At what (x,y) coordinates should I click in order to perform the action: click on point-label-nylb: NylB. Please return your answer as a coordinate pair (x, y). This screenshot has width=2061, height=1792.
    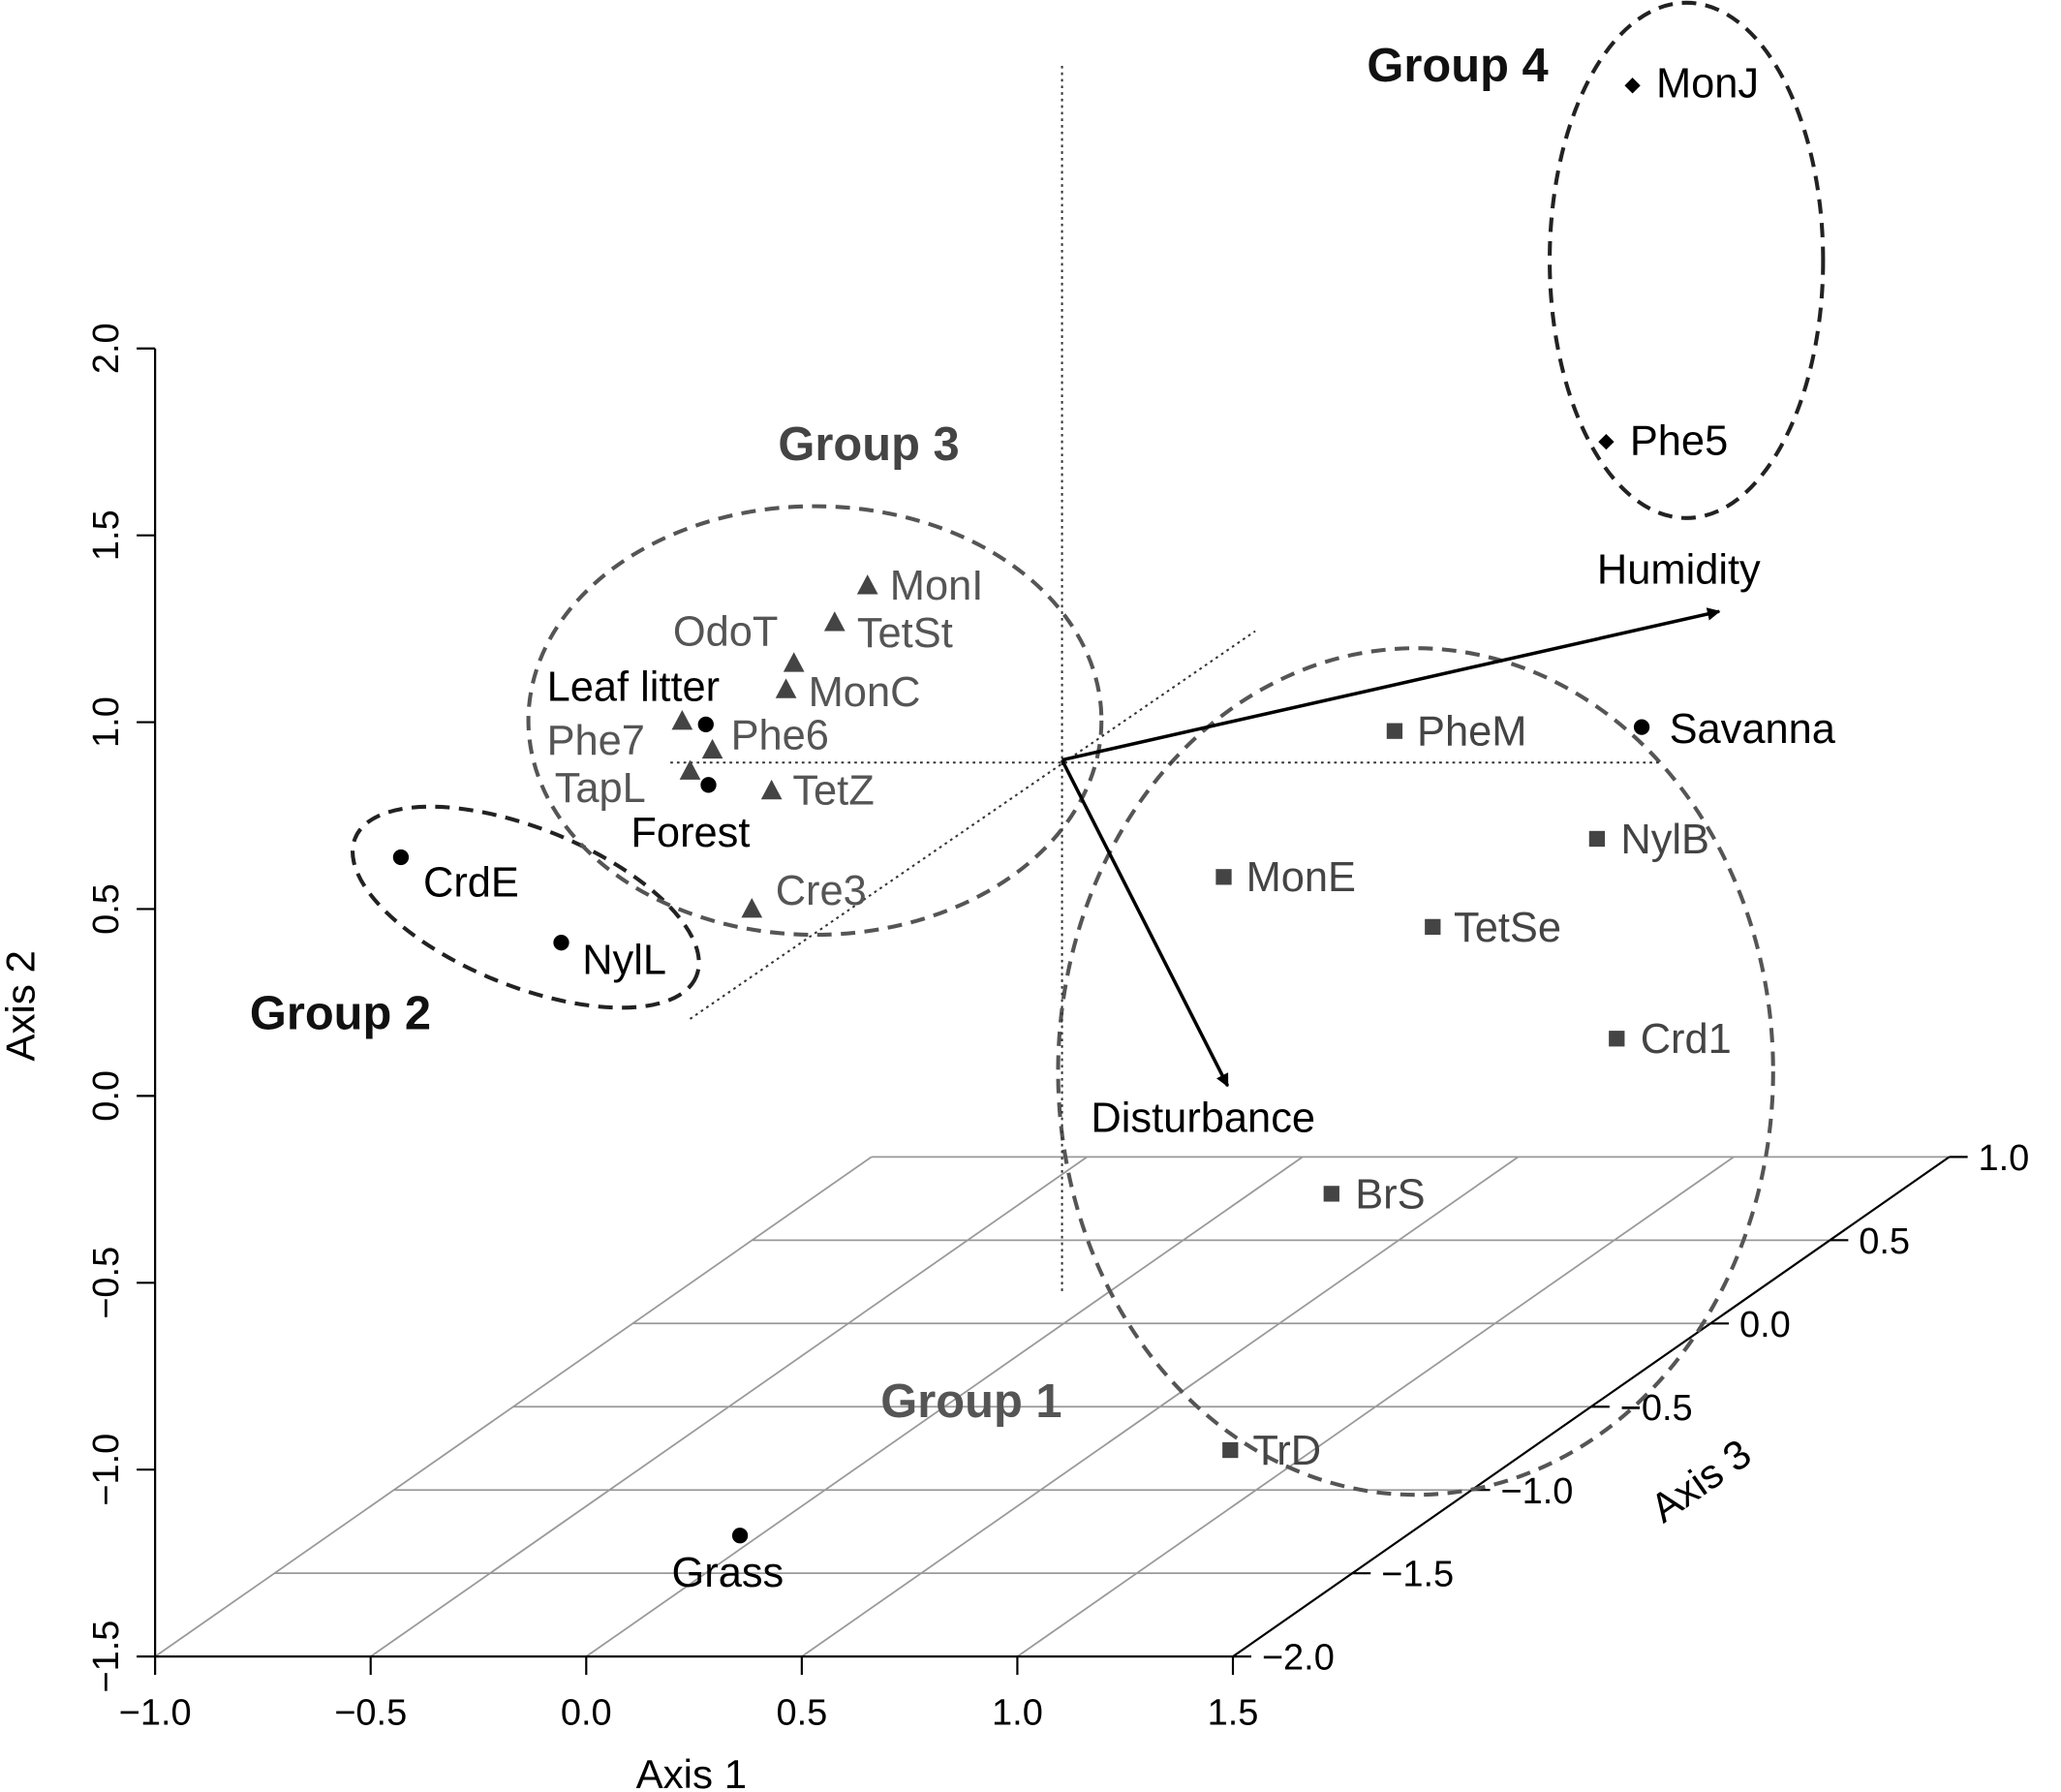
    Looking at the image, I should click on (1664, 840).